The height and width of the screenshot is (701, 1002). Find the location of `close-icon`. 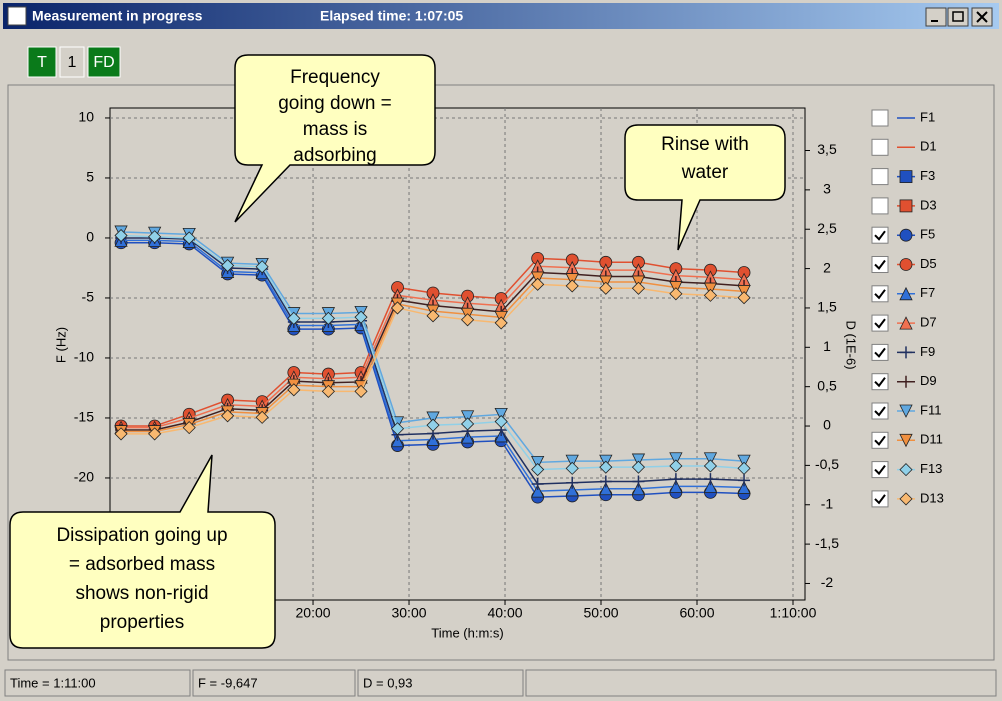

close-icon is located at coordinates (982, 17).